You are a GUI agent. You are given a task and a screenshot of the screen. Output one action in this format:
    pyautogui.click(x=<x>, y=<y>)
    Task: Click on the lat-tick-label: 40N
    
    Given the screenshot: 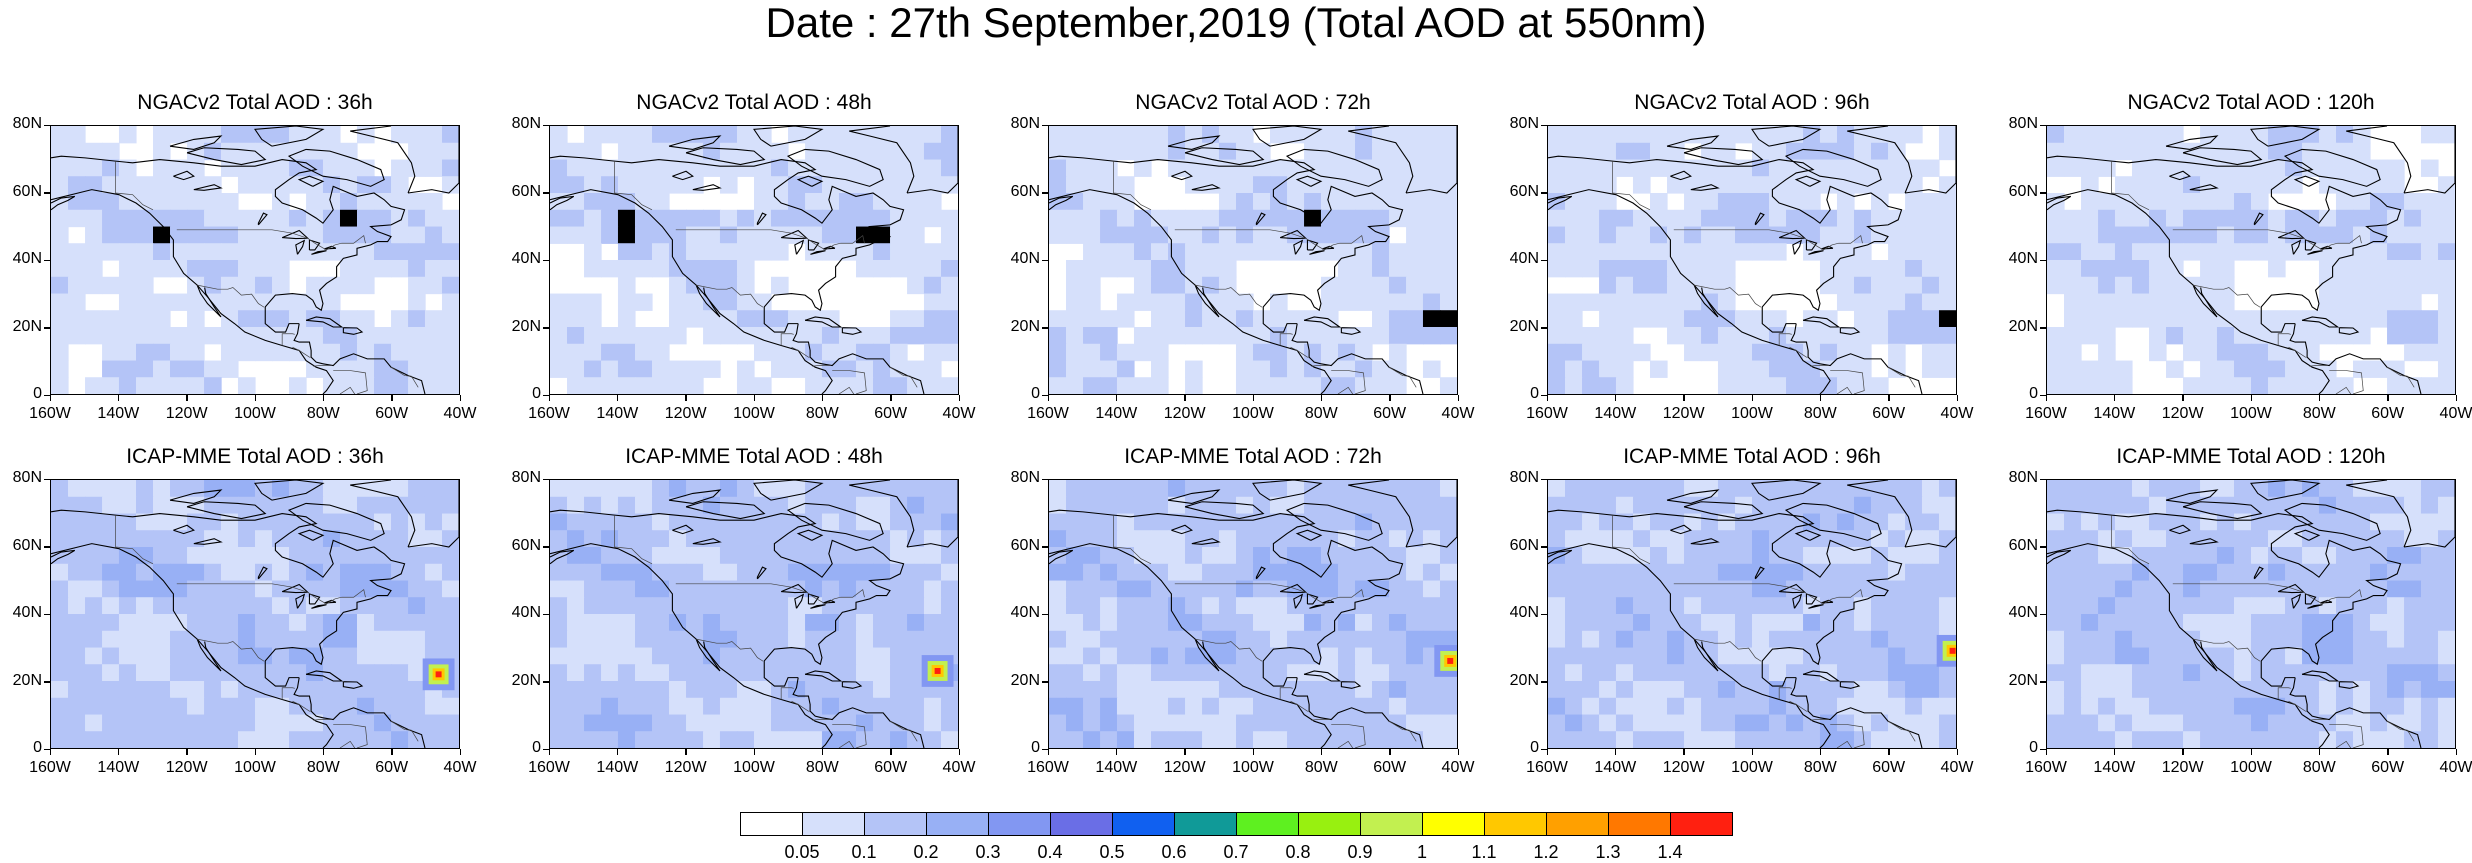 What is the action you would take?
    pyautogui.click(x=1025, y=612)
    